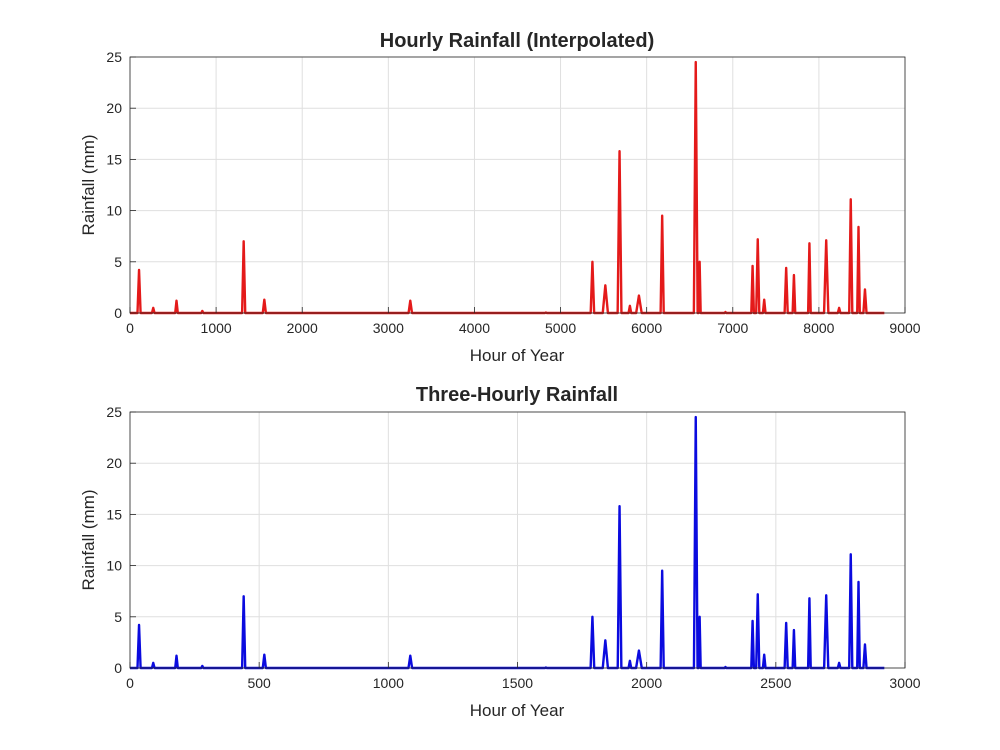  What do you see at coordinates (259, 683) in the screenshot?
I see `x-tick-label: 500` at bounding box center [259, 683].